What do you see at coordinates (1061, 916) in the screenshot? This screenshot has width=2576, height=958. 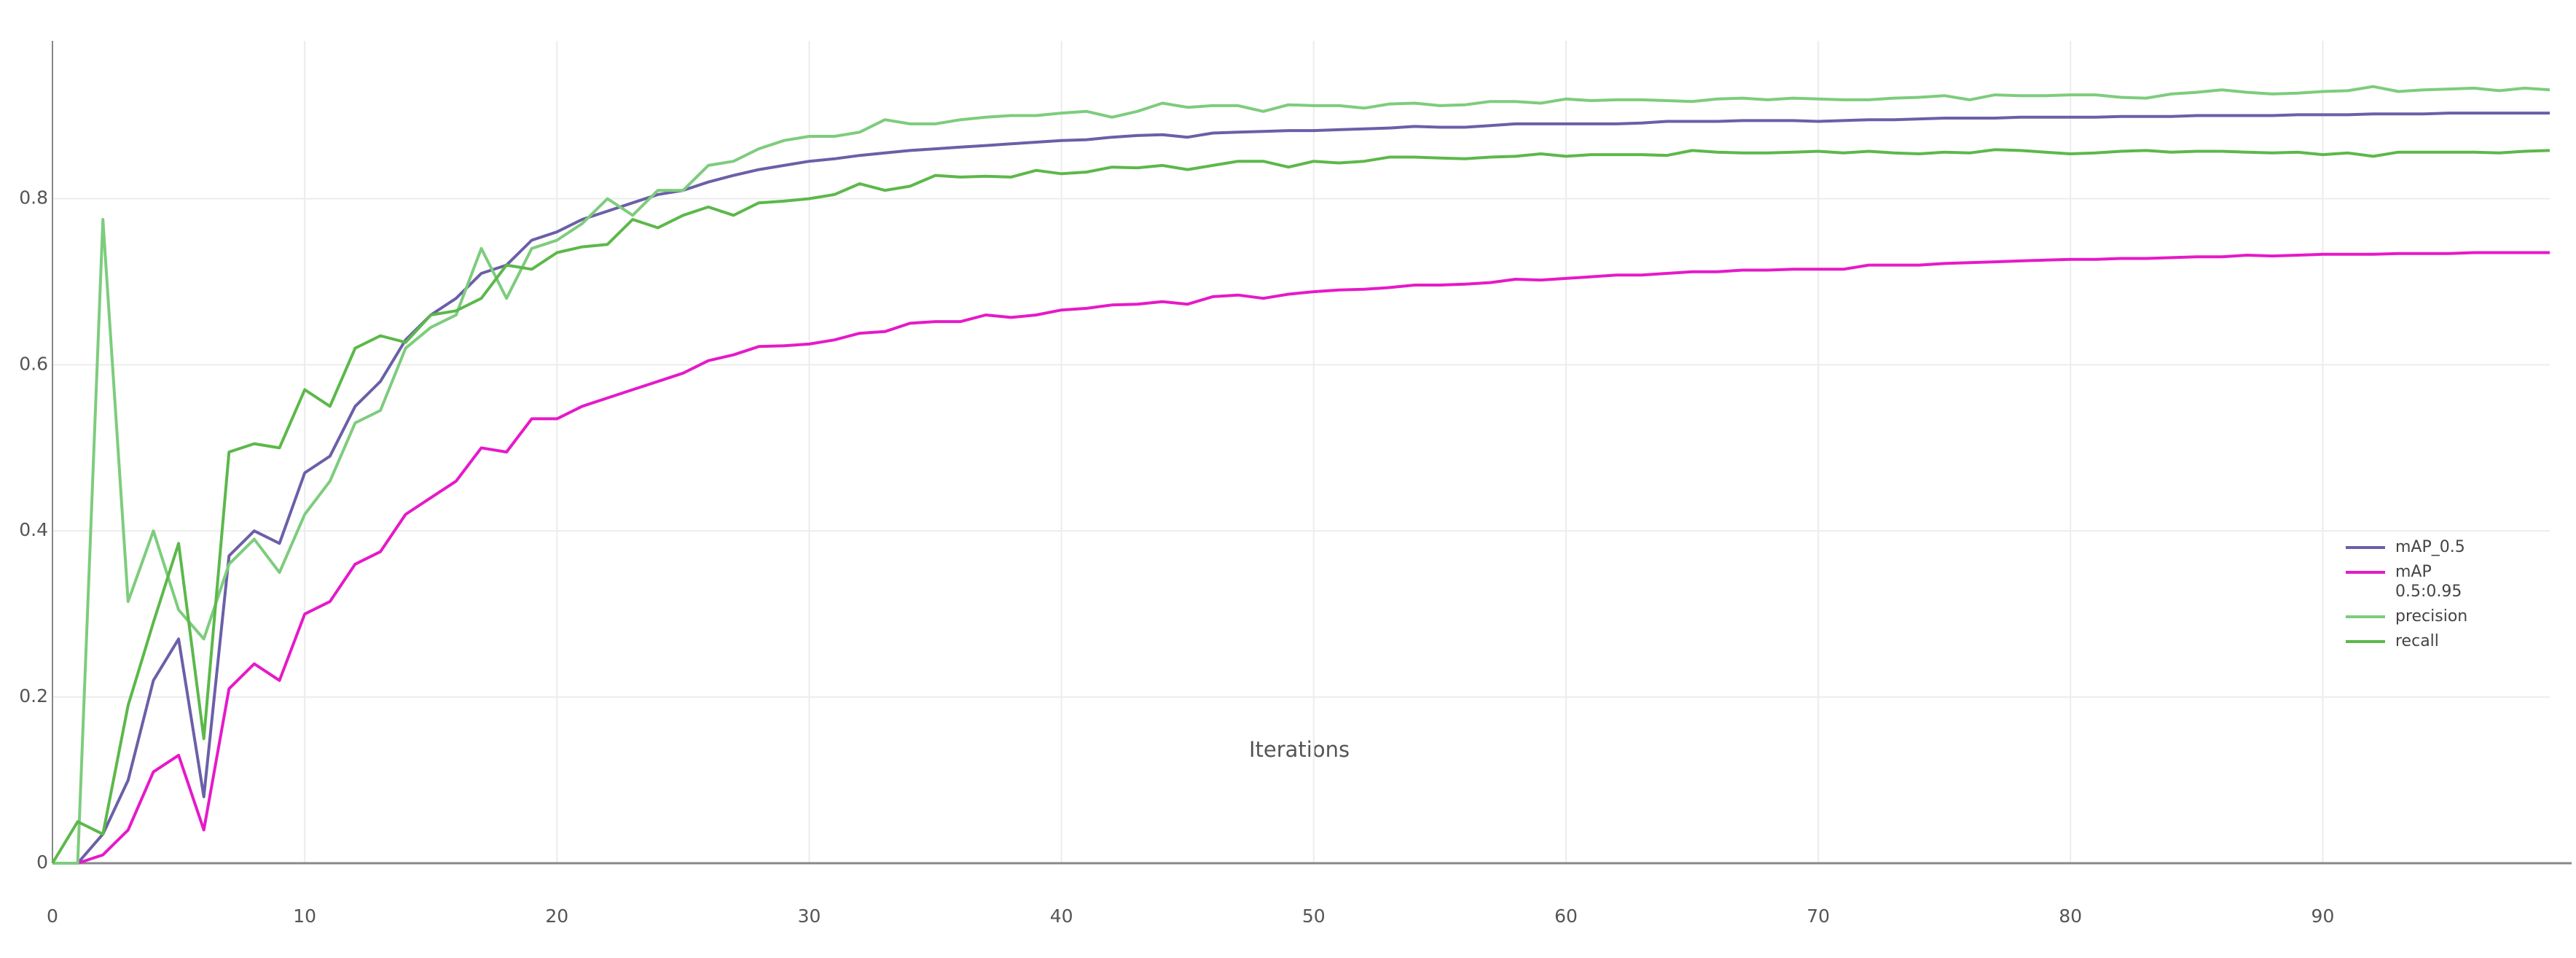 I see `x-tick-label: 40` at bounding box center [1061, 916].